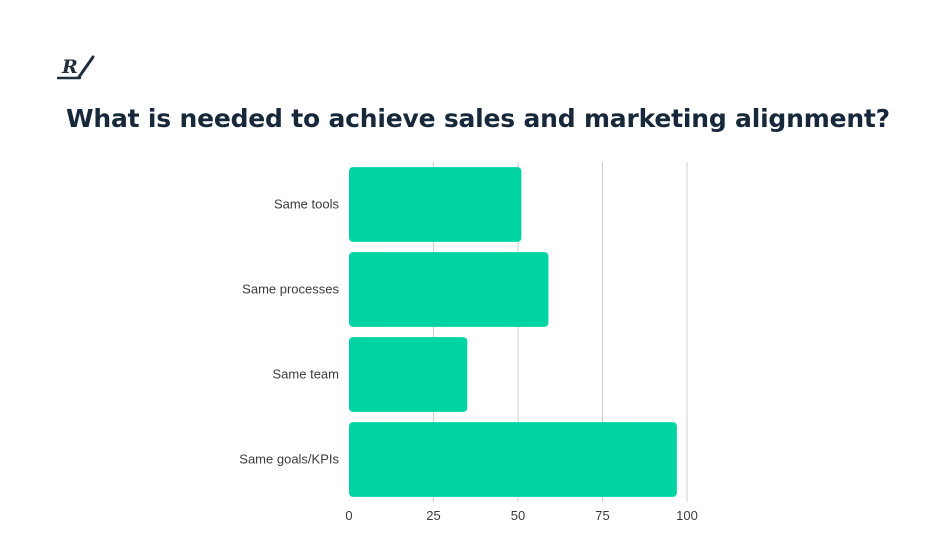  I want to click on category-label: Same team, so click(306, 374).